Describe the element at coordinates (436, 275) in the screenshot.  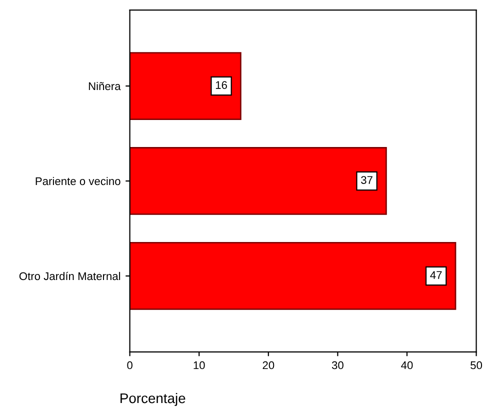
I see `data-label: 47` at that location.